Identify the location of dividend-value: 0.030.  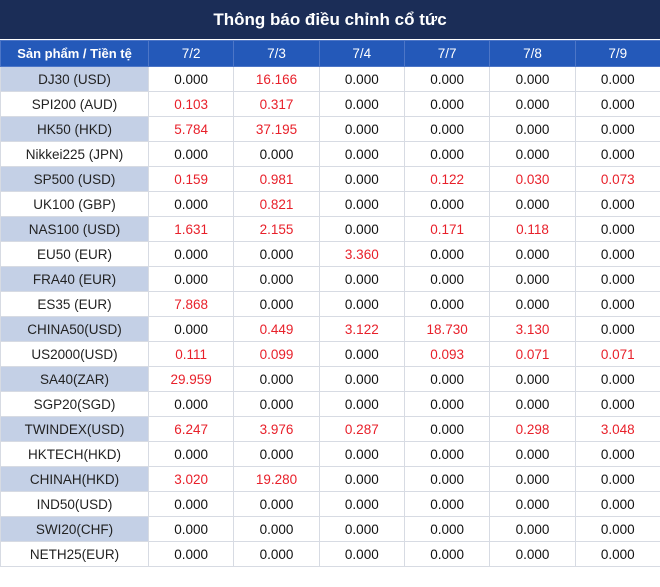
(532, 179).